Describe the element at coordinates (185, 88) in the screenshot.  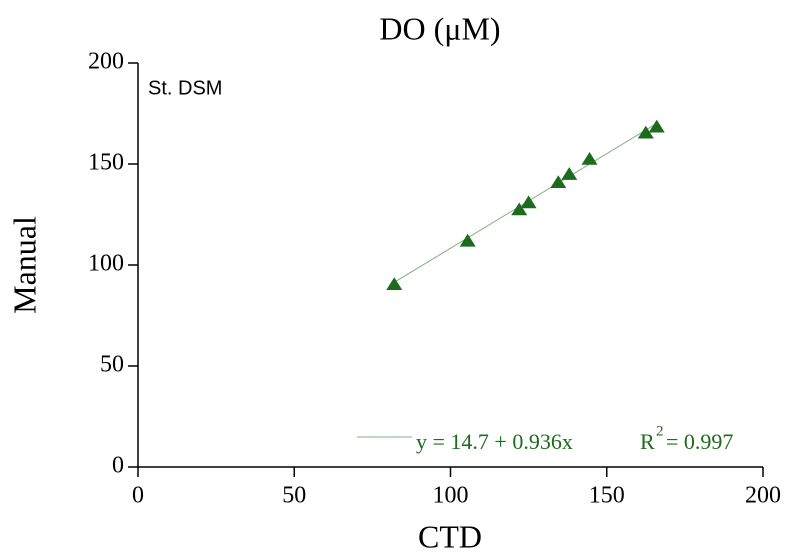
I see `annotation: St. DSM` at that location.